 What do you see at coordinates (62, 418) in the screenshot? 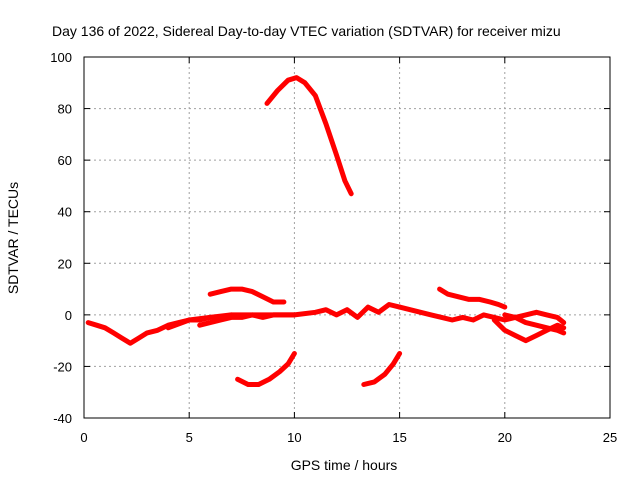
I see `y-tick-label: -40` at bounding box center [62, 418].